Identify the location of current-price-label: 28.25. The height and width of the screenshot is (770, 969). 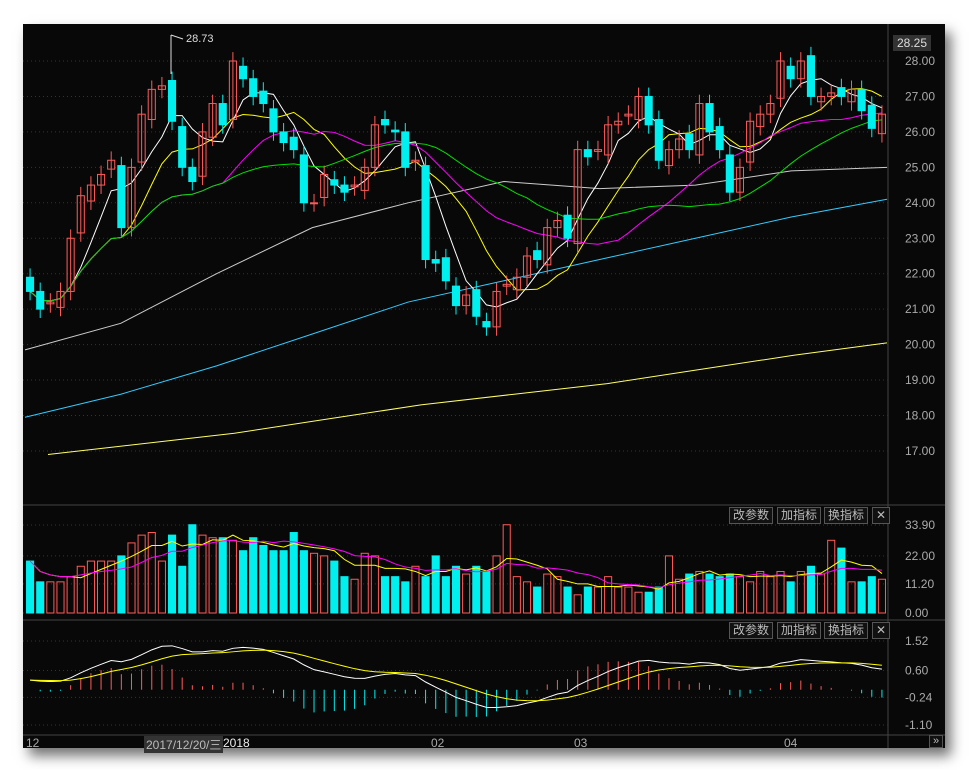
(912, 43).